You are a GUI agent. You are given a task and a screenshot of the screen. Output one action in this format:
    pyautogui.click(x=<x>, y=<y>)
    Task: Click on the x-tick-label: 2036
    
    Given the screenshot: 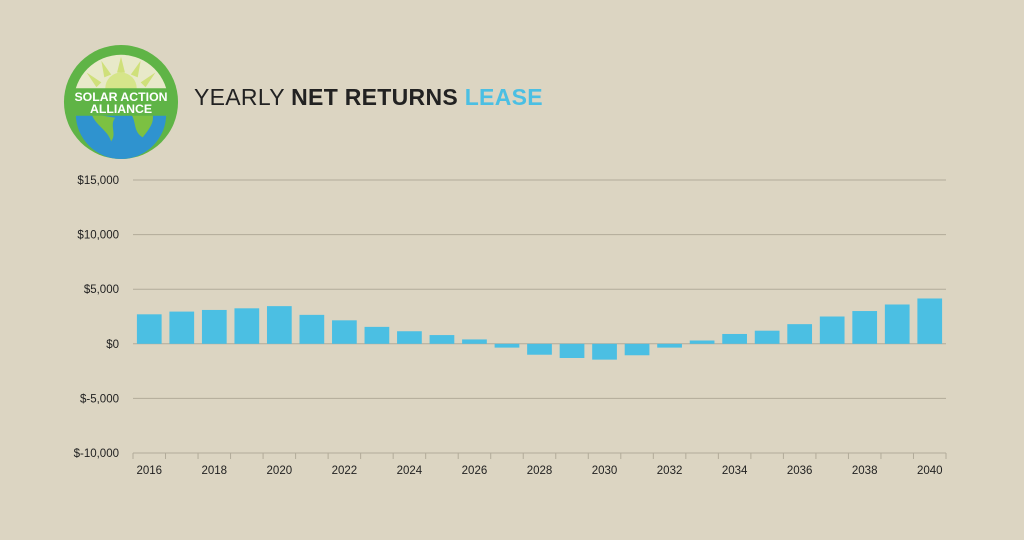 What is the action you would take?
    pyautogui.click(x=800, y=471)
    